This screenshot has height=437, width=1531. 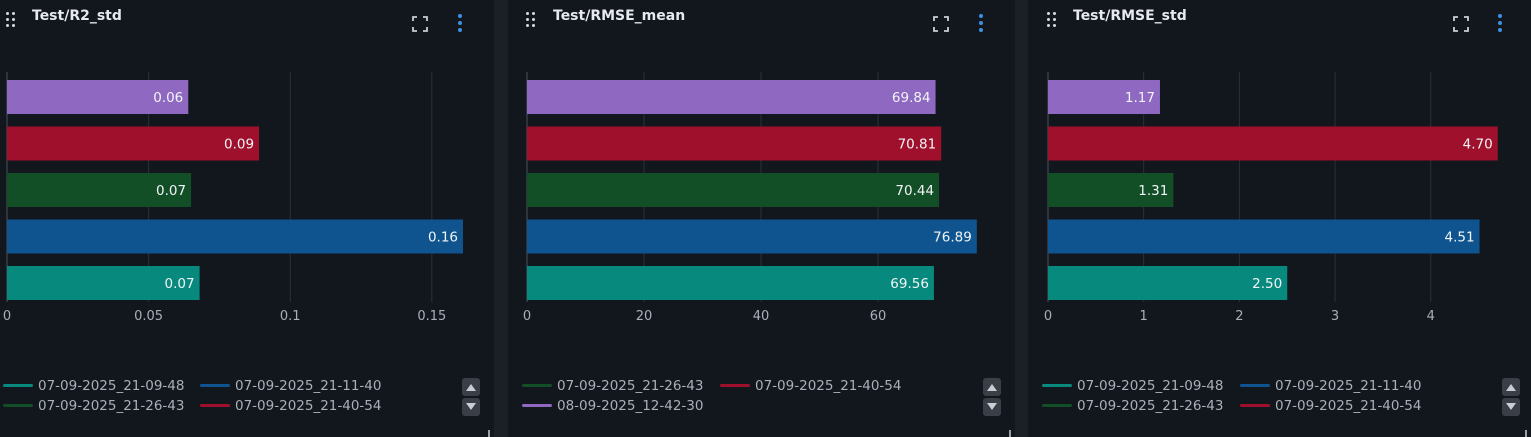 What do you see at coordinates (761, 20) in the screenshot?
I see `panel-header: Test/RMSE_mean` at bounding box center [761, 20].